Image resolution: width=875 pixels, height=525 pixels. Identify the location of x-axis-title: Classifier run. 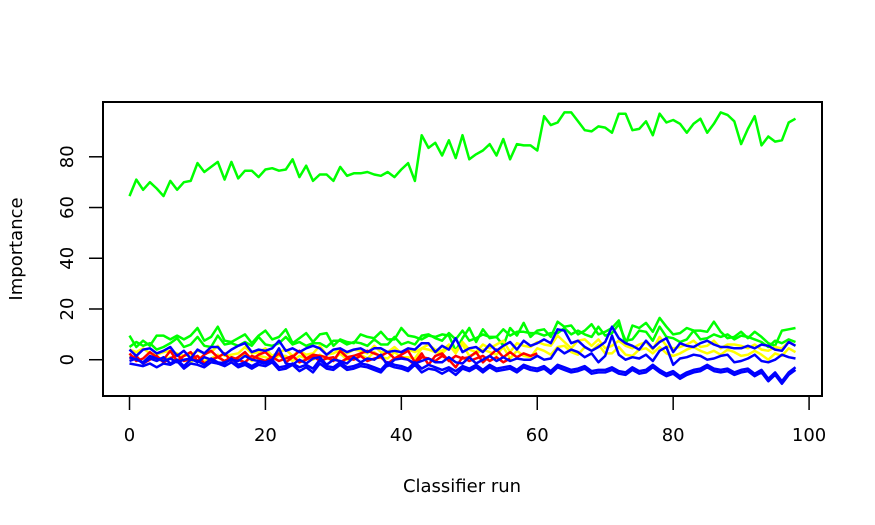
(462, 486).